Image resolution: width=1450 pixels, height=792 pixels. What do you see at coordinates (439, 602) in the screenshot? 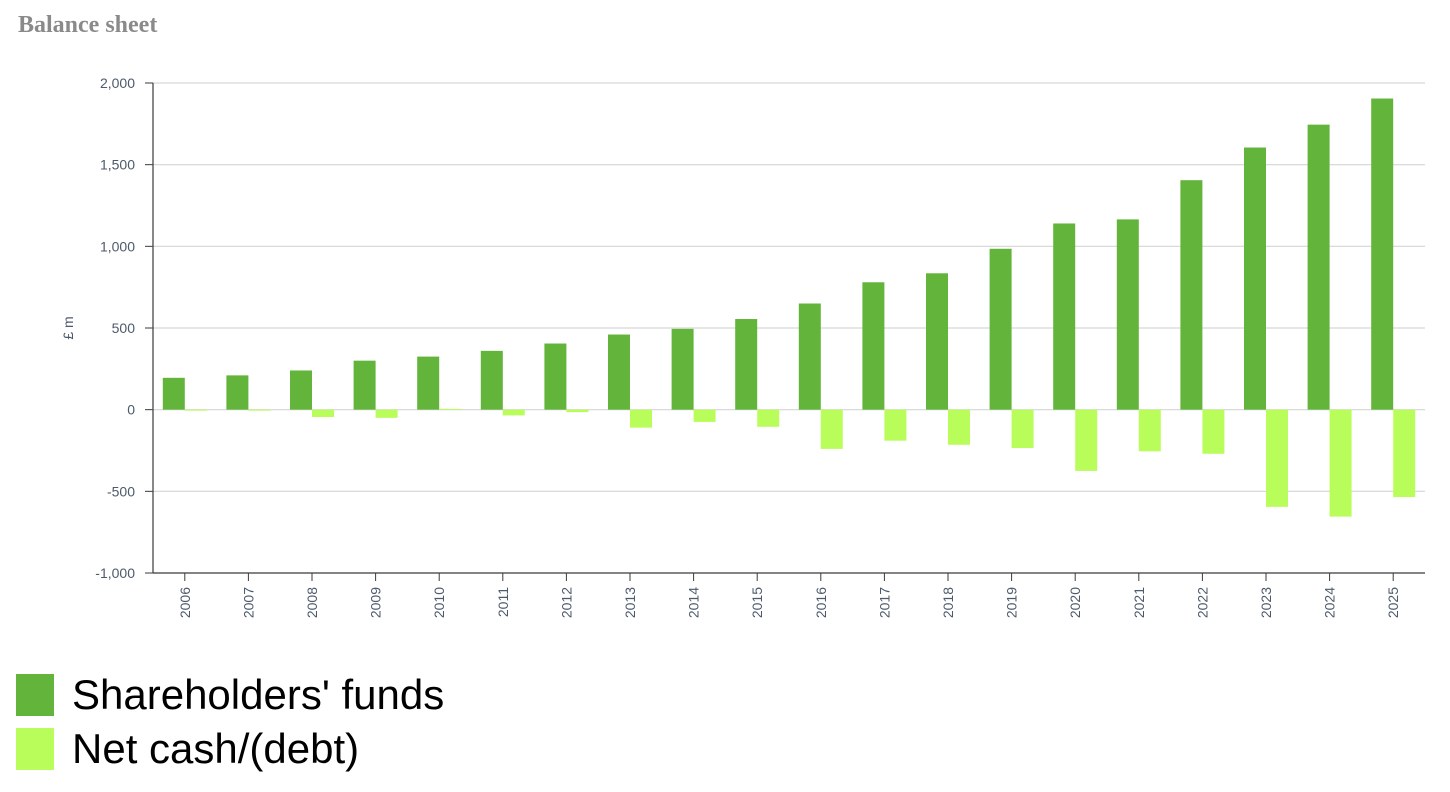
I see `x-tick-label: 2010` at bounding box center [439, 602].